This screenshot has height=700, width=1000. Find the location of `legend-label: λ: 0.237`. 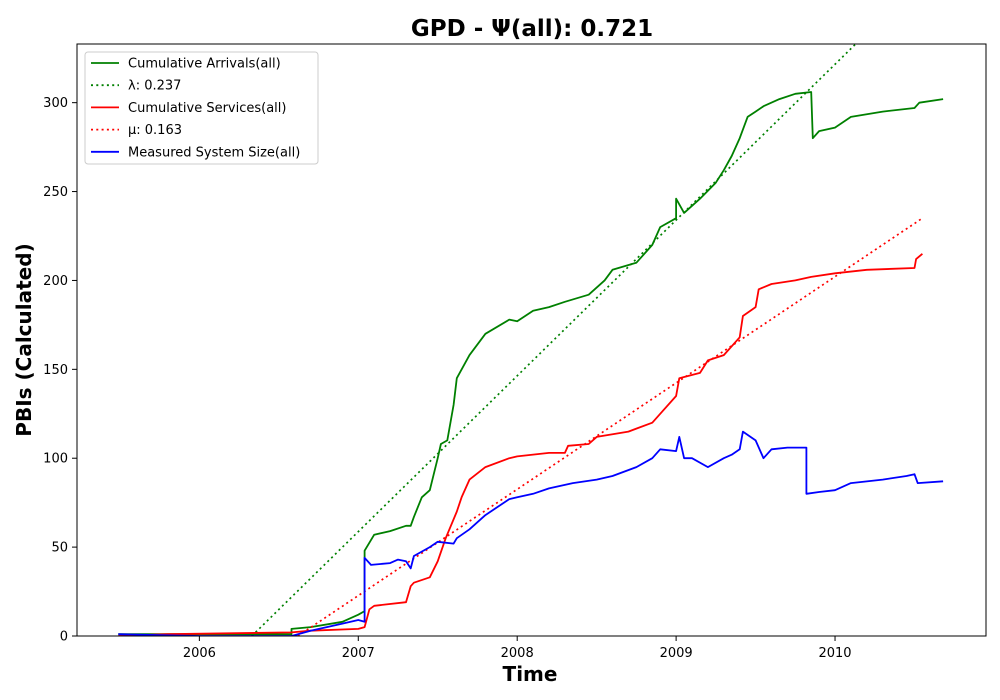

legend-label: λ: 0.237 is located at coordinates (154, 86).